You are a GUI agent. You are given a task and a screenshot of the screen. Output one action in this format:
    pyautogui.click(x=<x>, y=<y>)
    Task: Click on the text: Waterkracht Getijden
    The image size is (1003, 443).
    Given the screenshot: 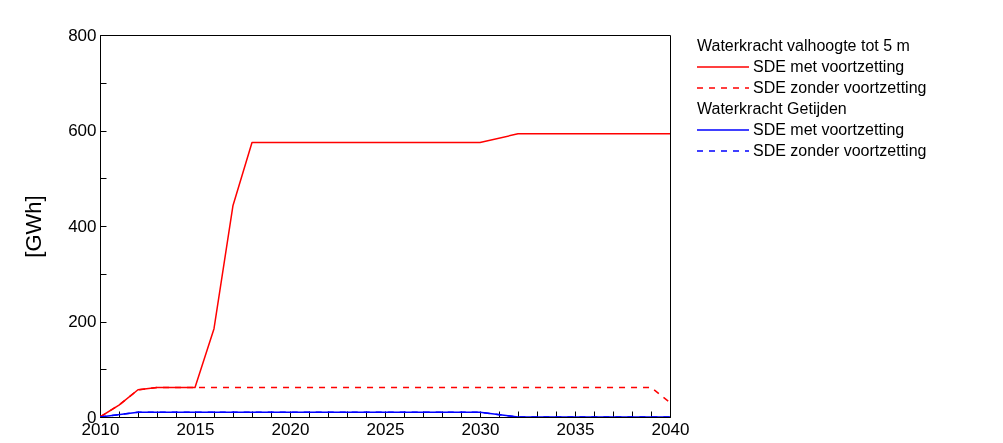 What is the action you would take?
    pyautogui.click(x=772, y=109)
    